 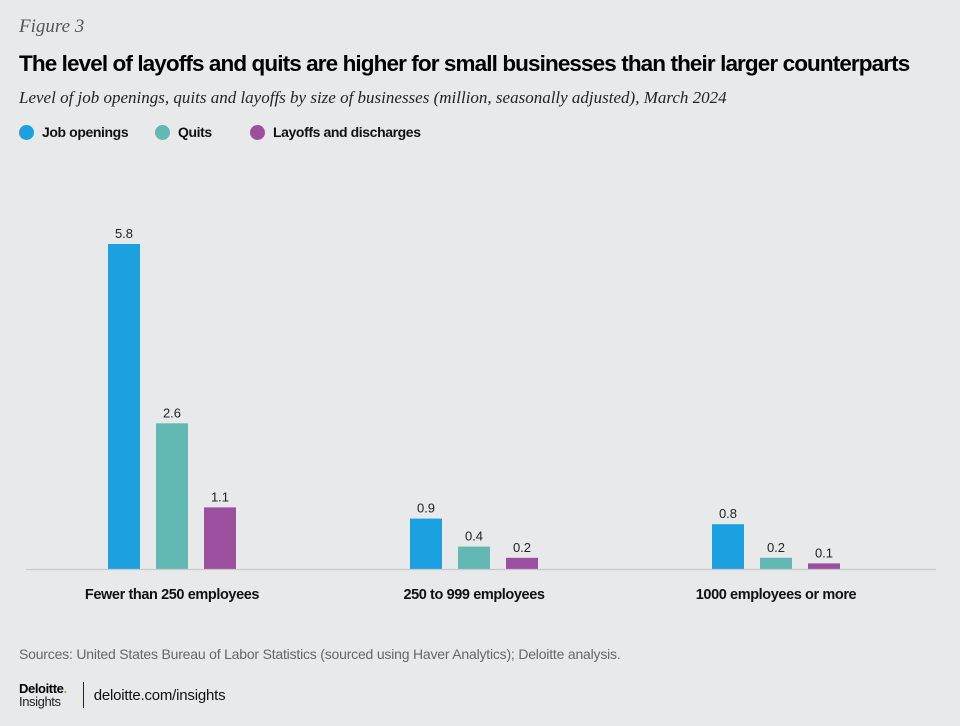 What do you see at coordinates (195, 132) in the screenshot?
I see `legend-label: Quits` at bounding box center [195, 132].